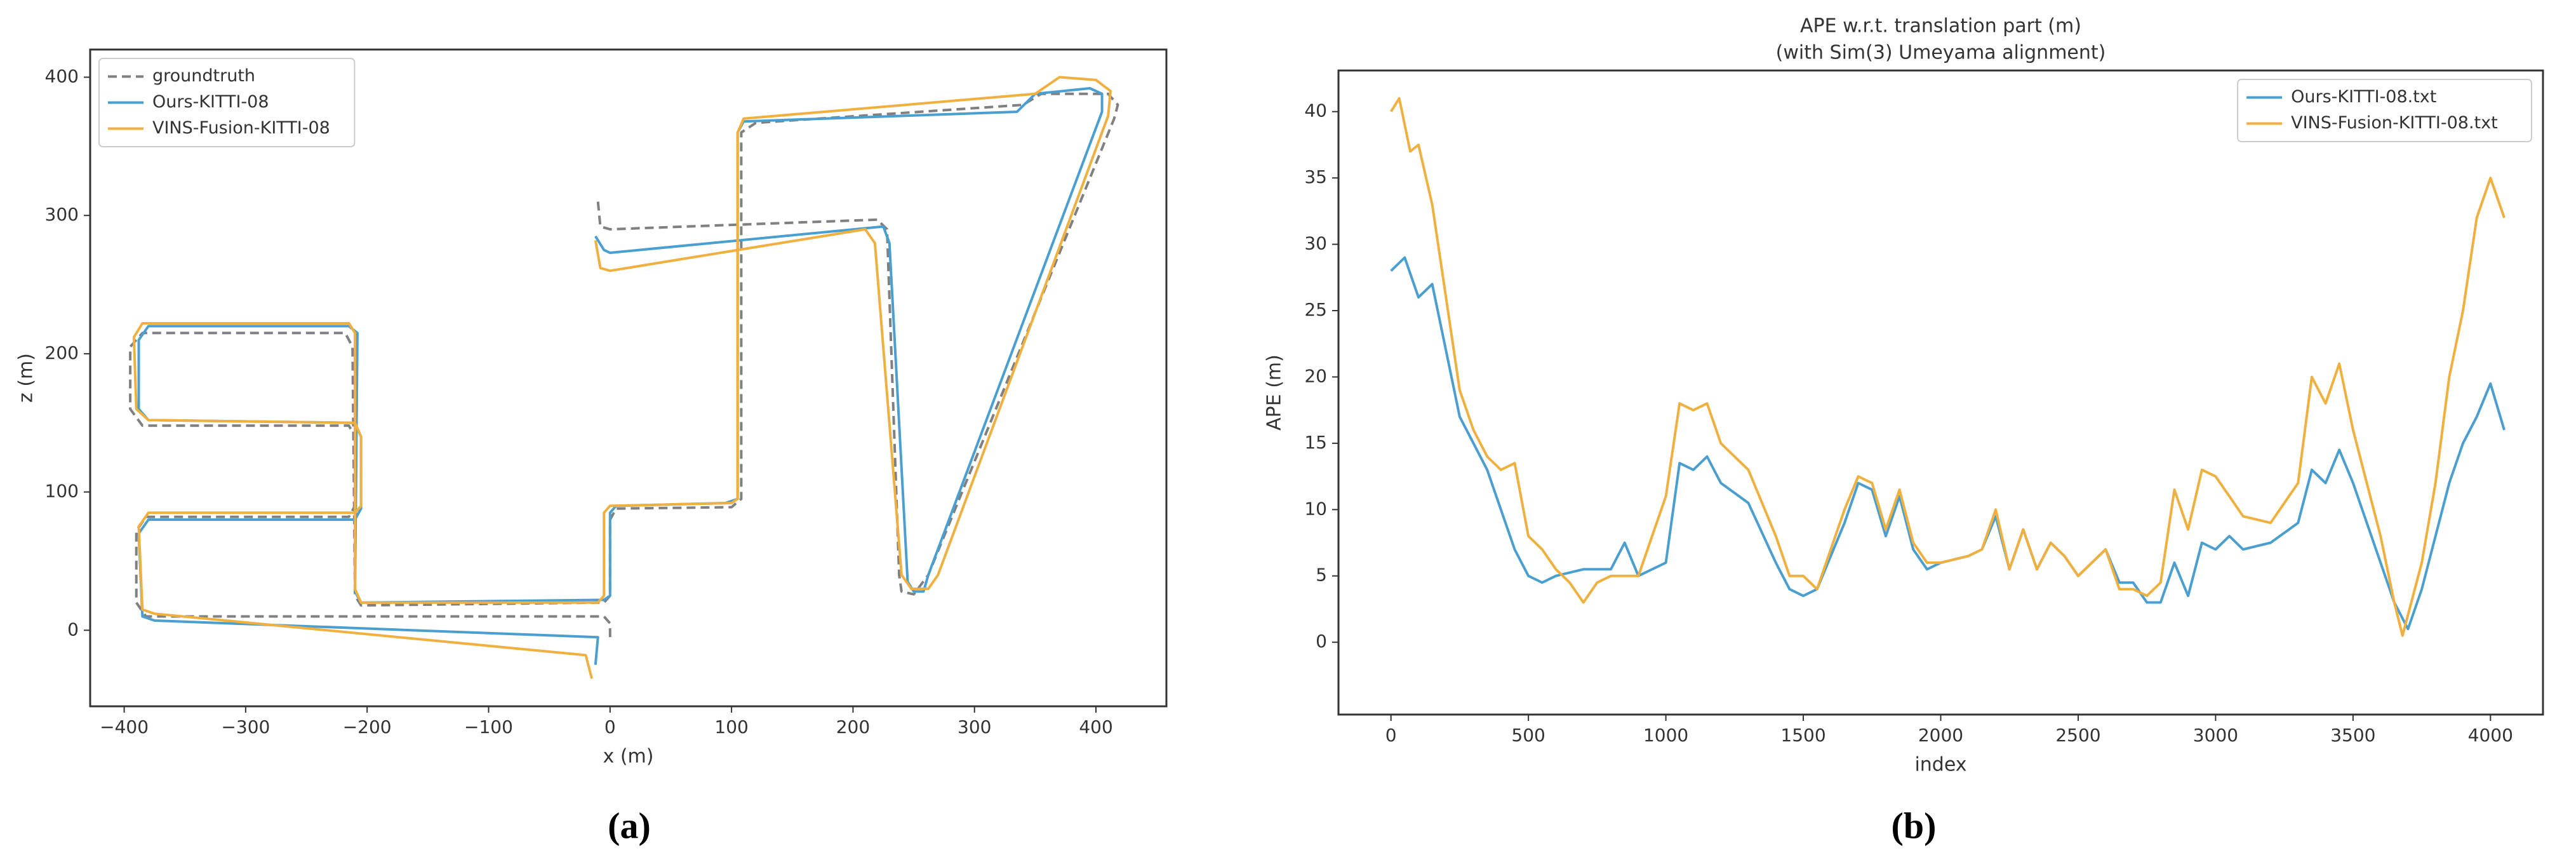 The image size is (2576, 867). Describe the element at coordinates (62, 352) in the screenshot. I see `y-tick-label: 200` at that location.